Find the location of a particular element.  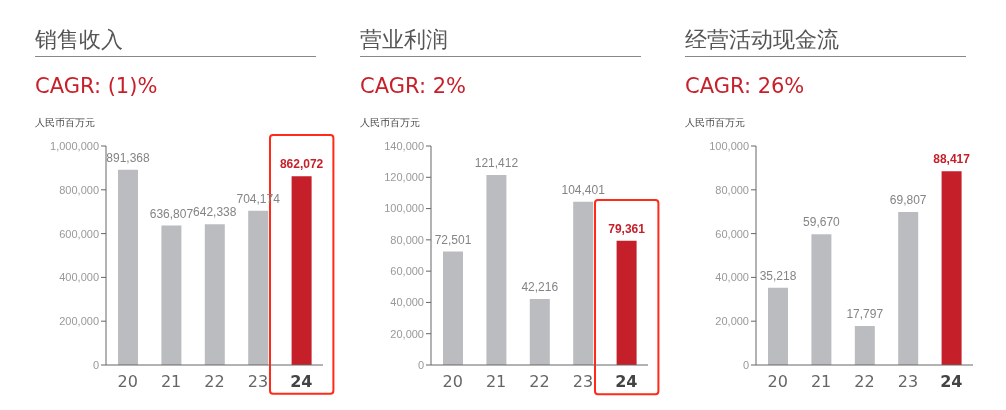

data-label: 862,072 is located at coordinates (301, 164).